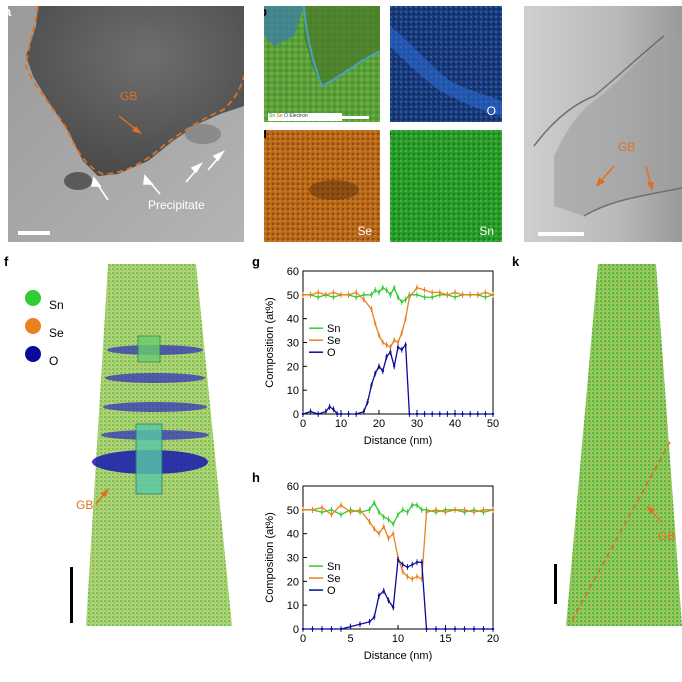 The image size is (682, 682). Describe the element at coordinates (322, 64) in the screenshot. I see `panel-b-image` at that location.